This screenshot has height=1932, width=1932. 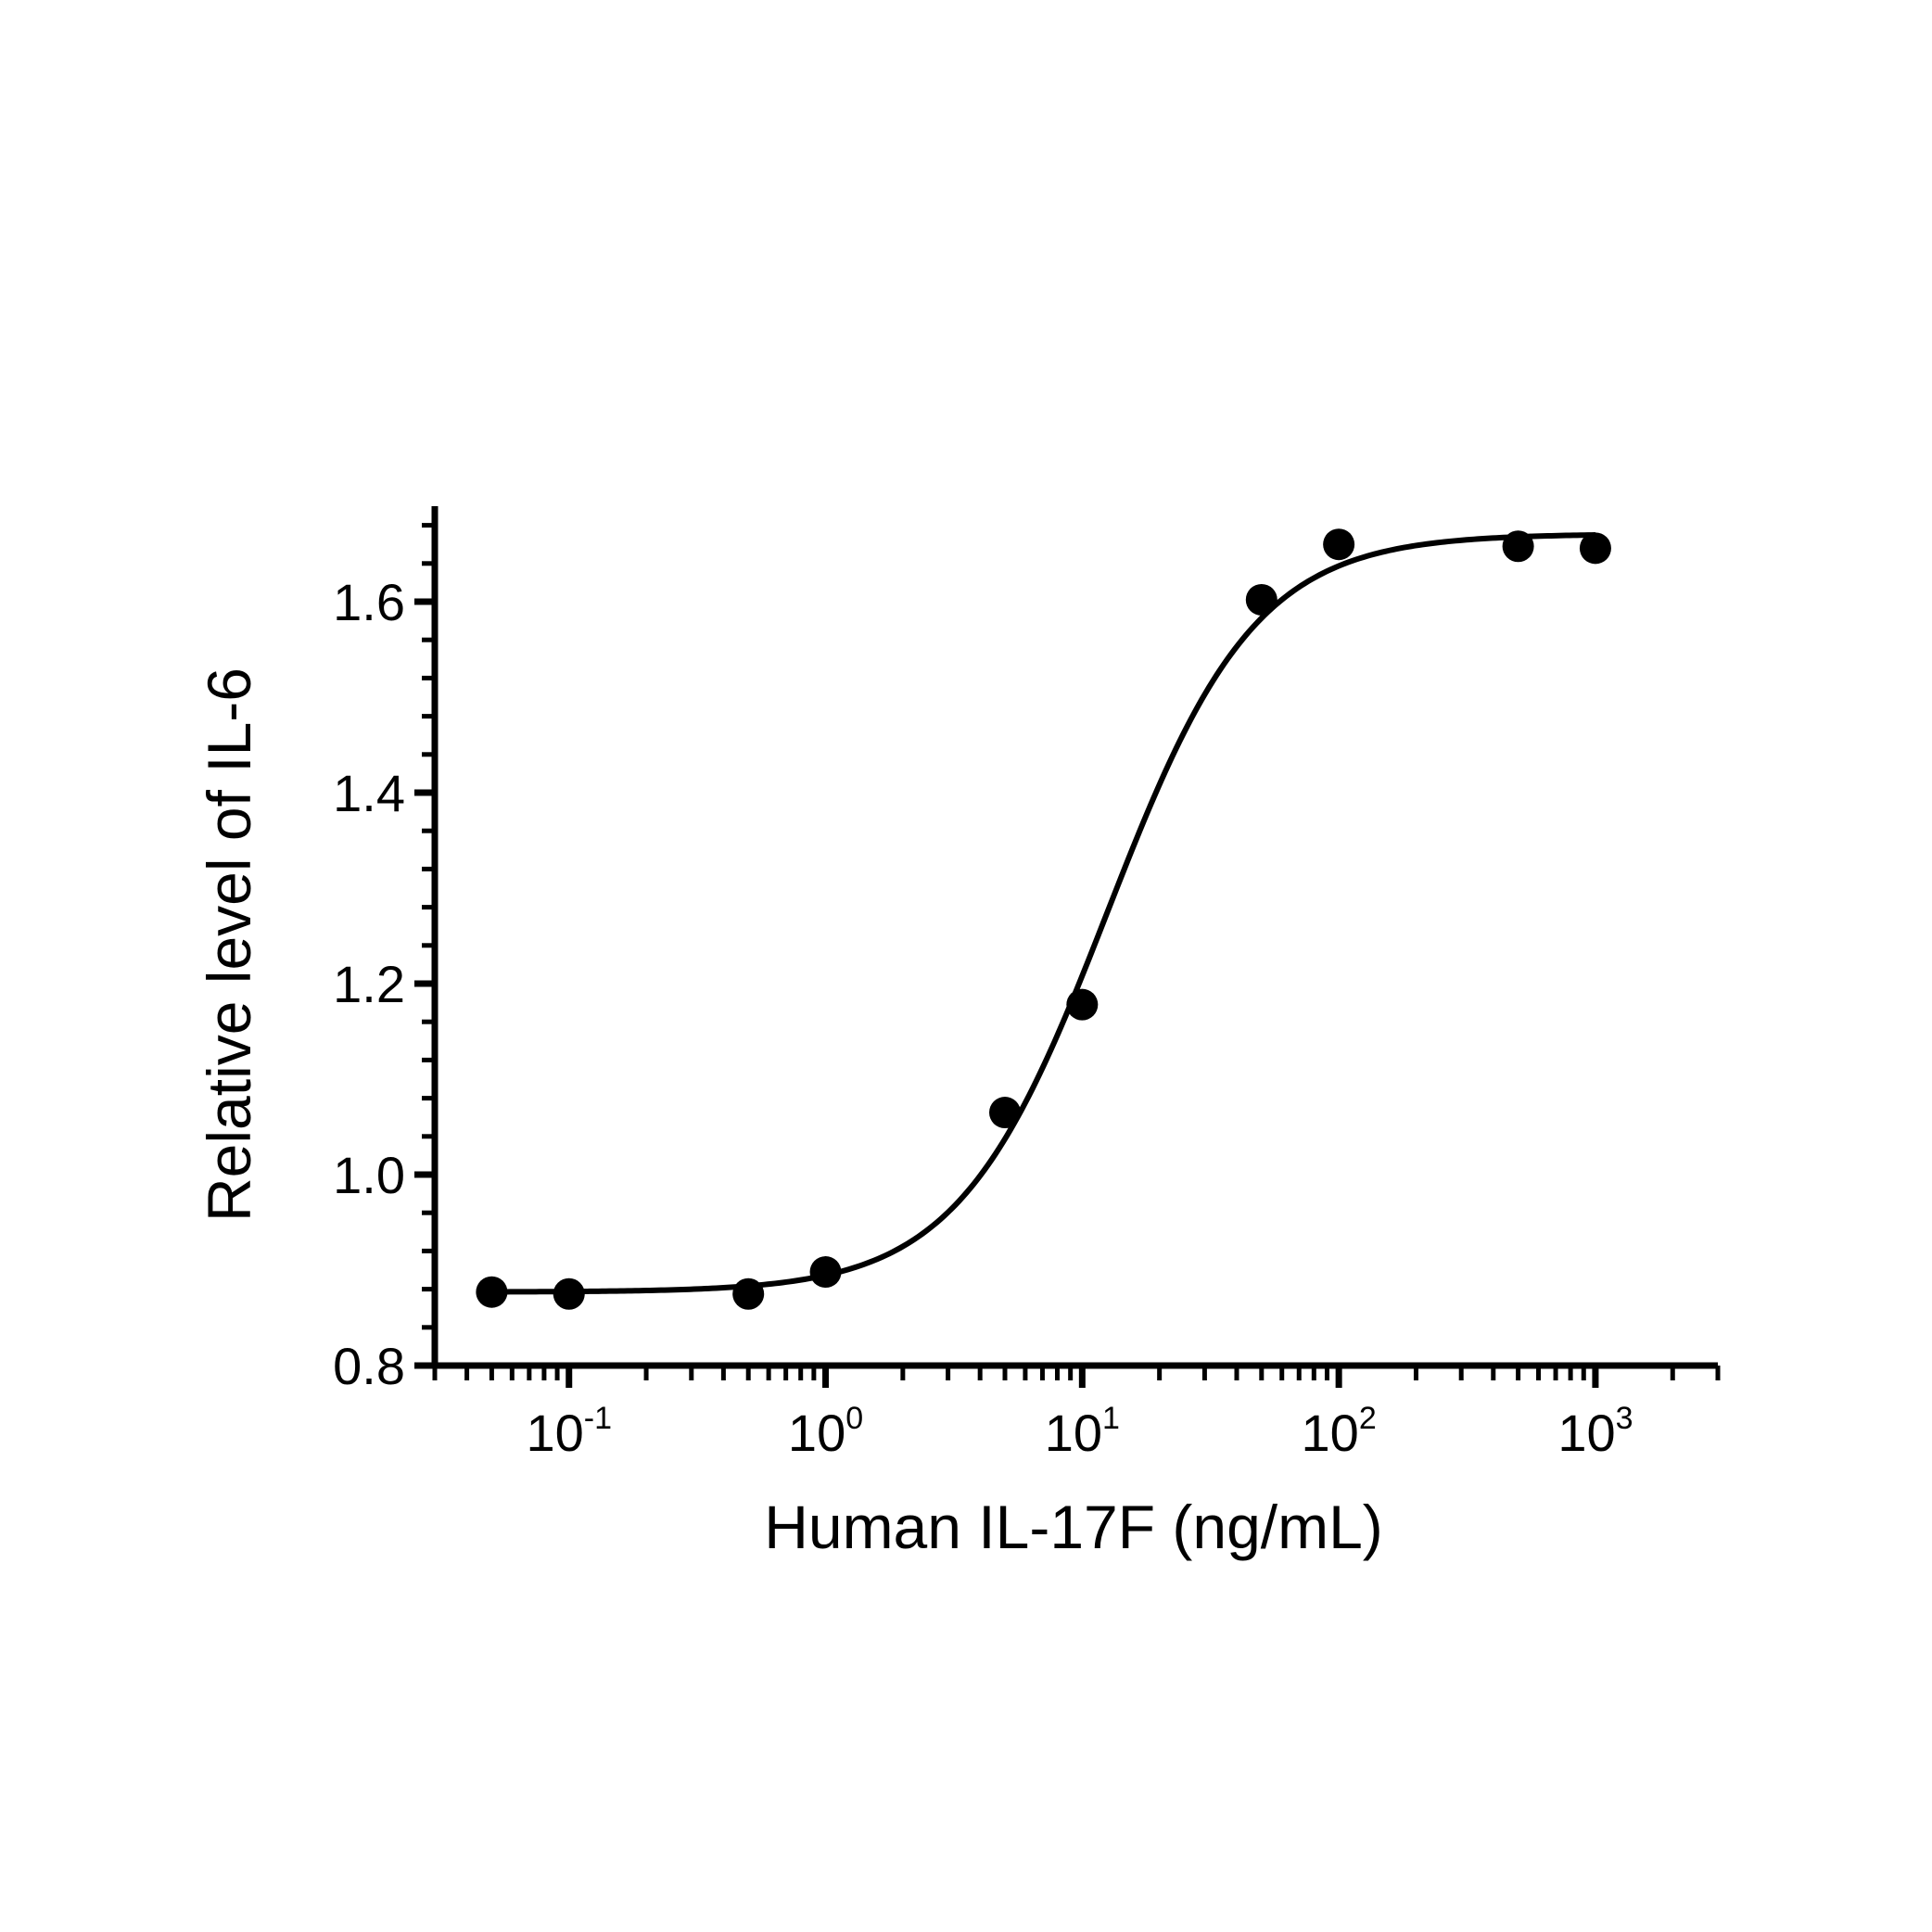 I want to click on y-tick-label: 1.0, so click(x=369, y=1175).